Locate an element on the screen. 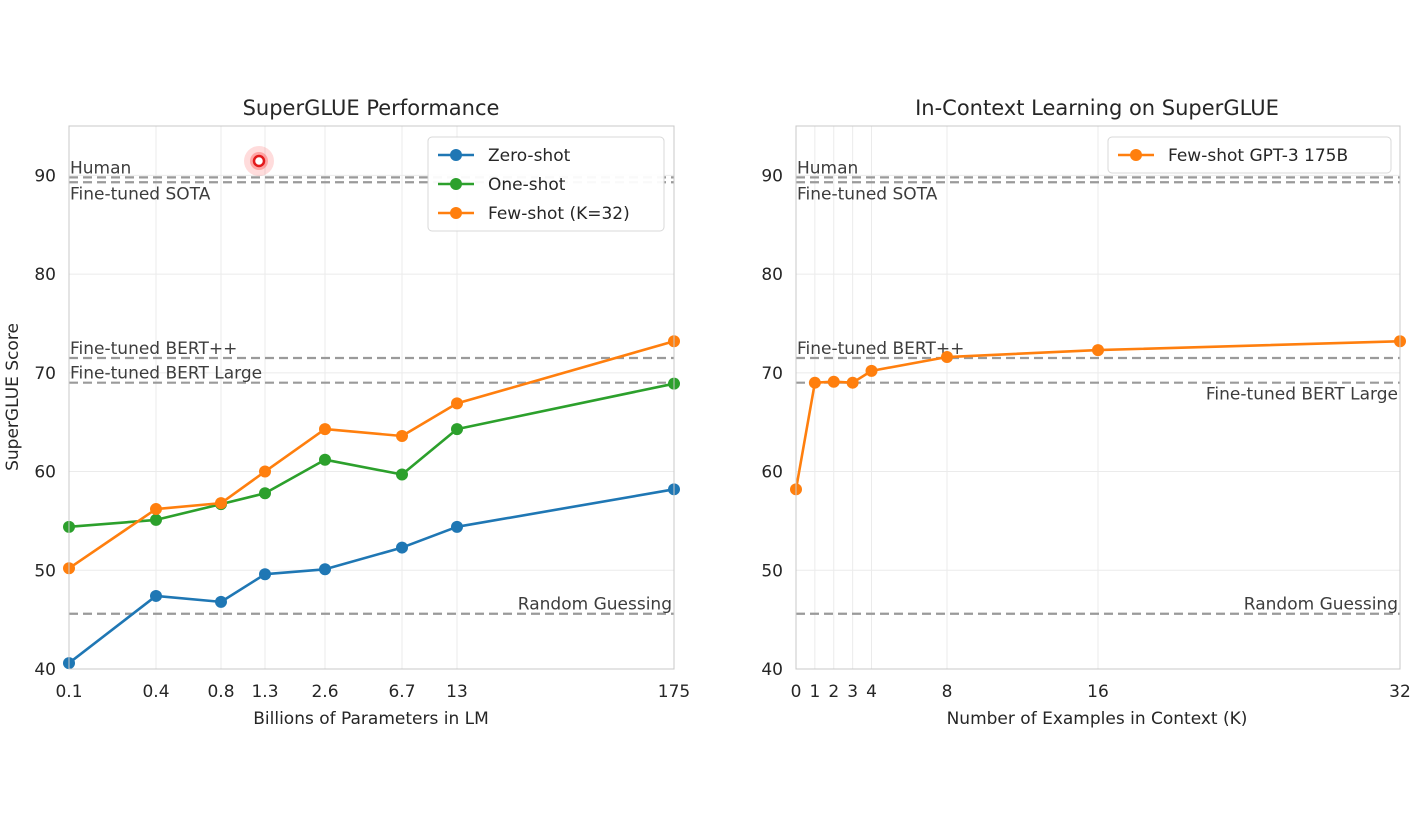  legend-label-few-shot-gpt-3-175b: Few-shot GPT-3 175B is located at coordinates (1258, 156).